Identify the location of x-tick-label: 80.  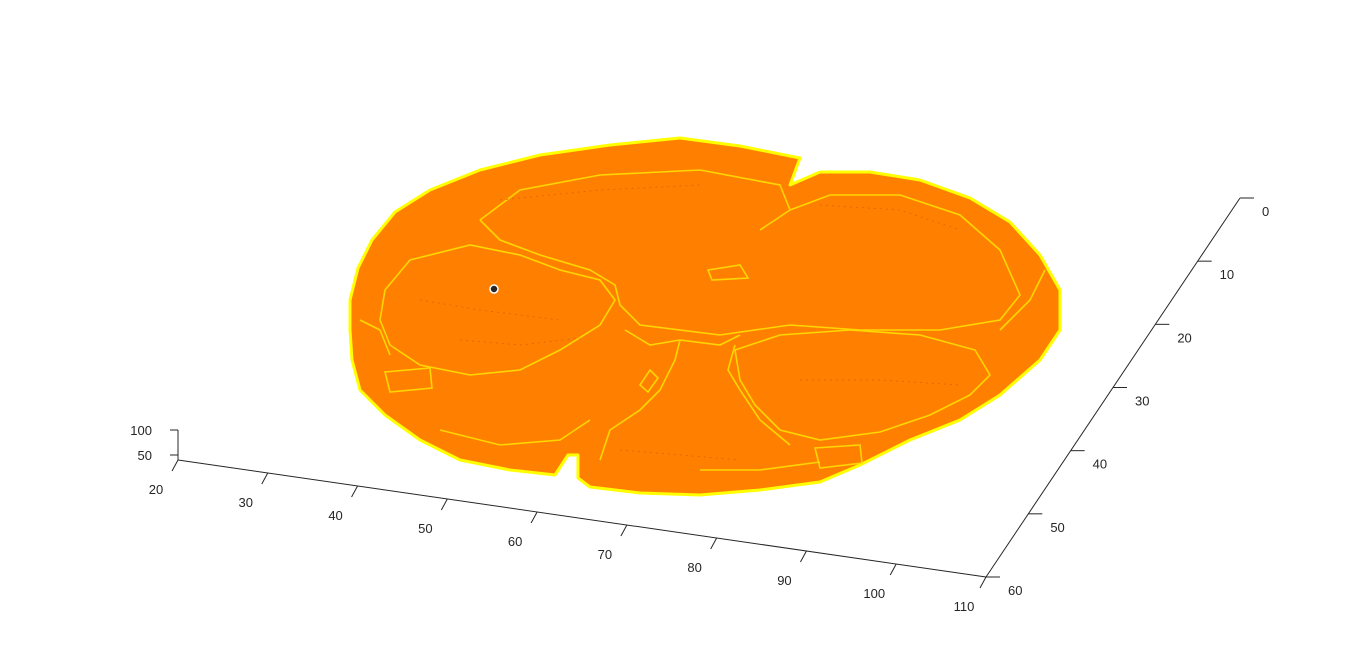
(694, 567).